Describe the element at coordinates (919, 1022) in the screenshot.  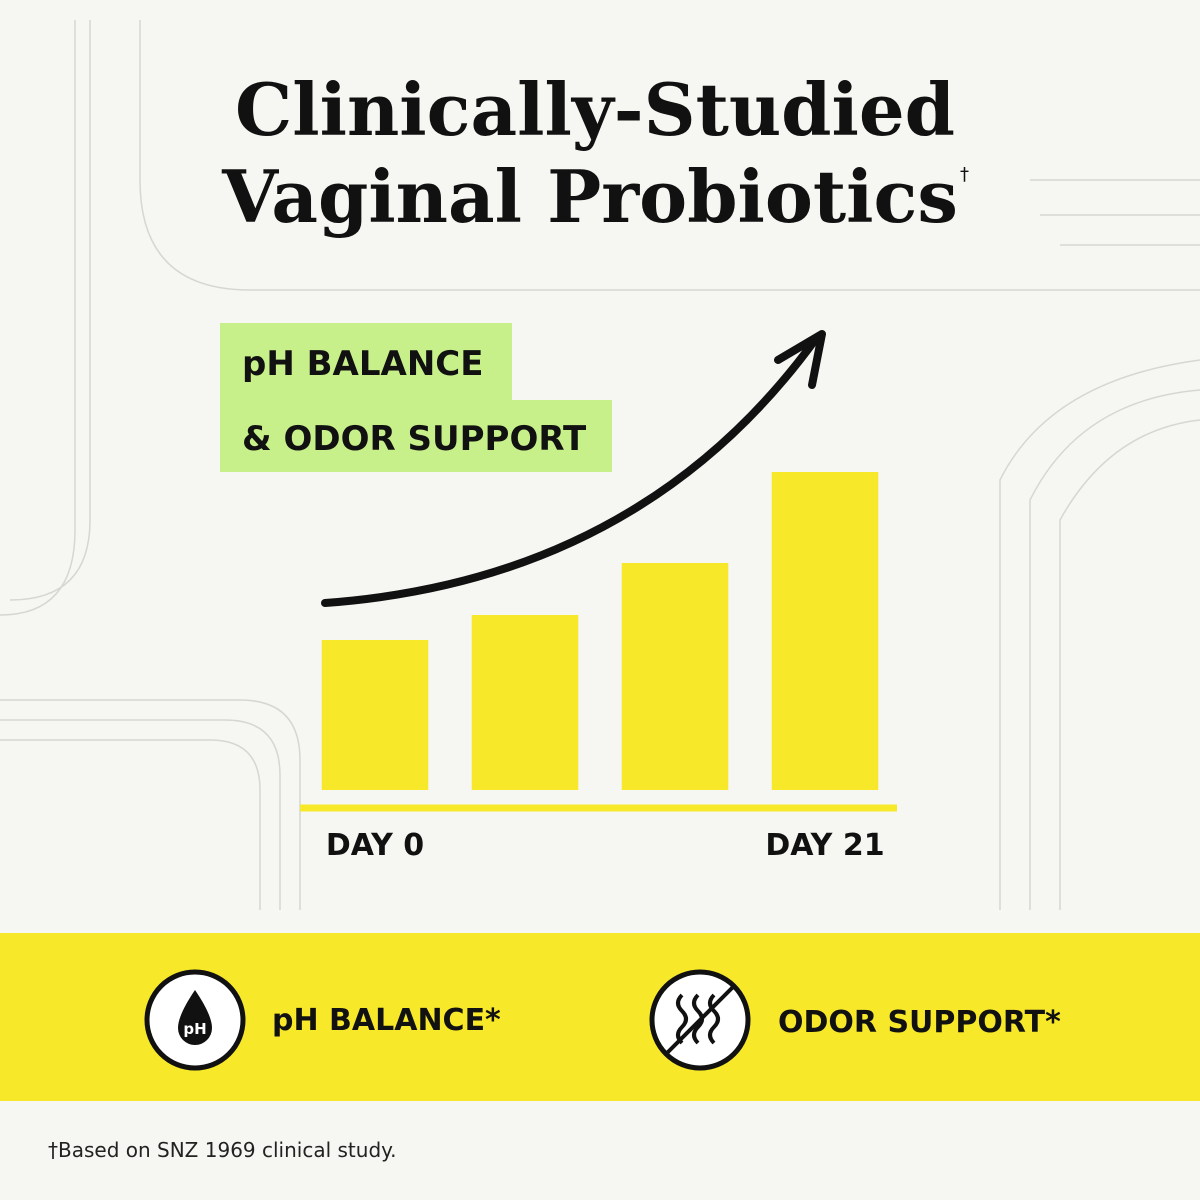
I see `feature-label: ODOR SUPPORT*` at that location.